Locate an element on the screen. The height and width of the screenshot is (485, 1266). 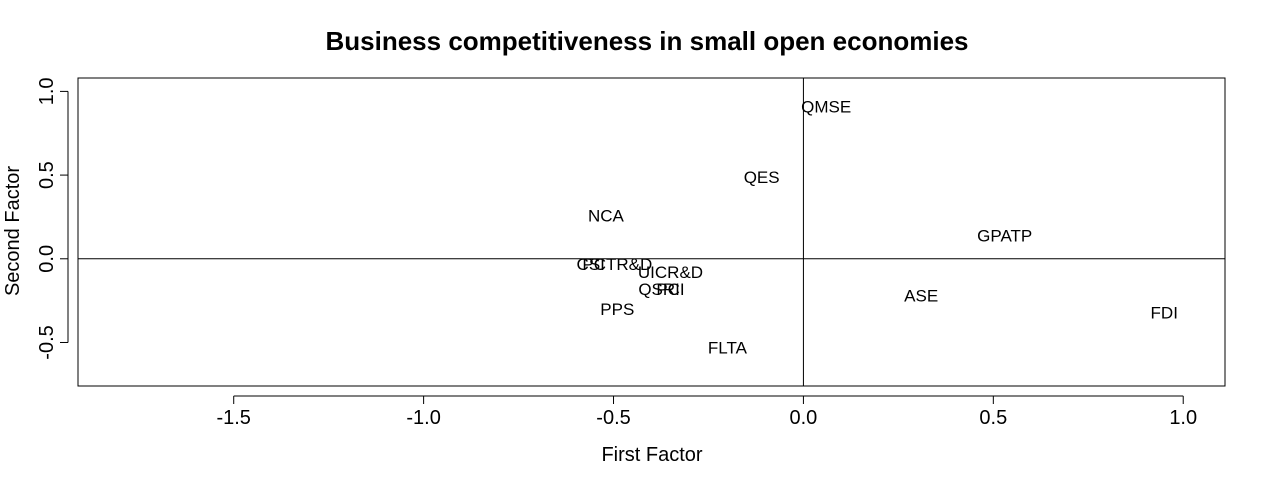
x-tick-label: -0.5 is located at coordinates (613, 418).